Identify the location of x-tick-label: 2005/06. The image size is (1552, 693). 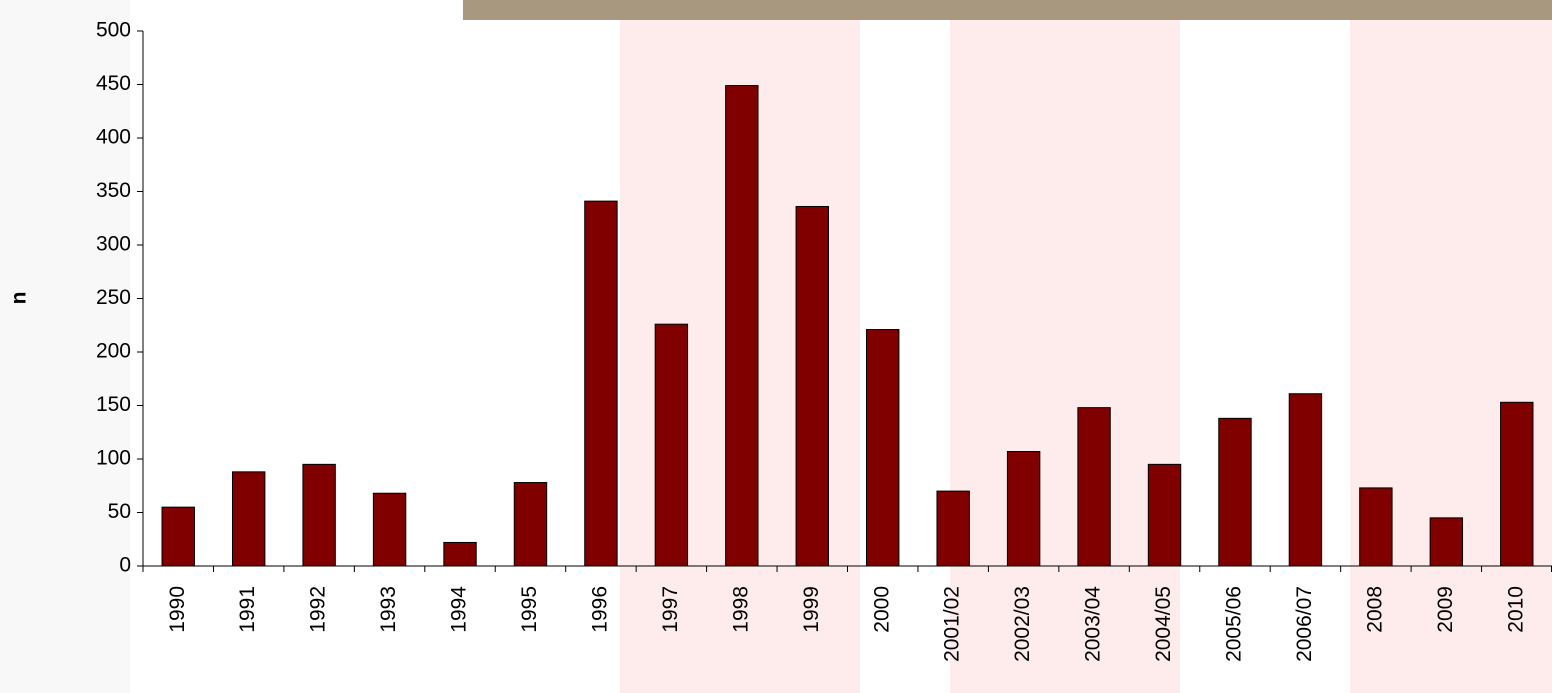
(1234, 624).